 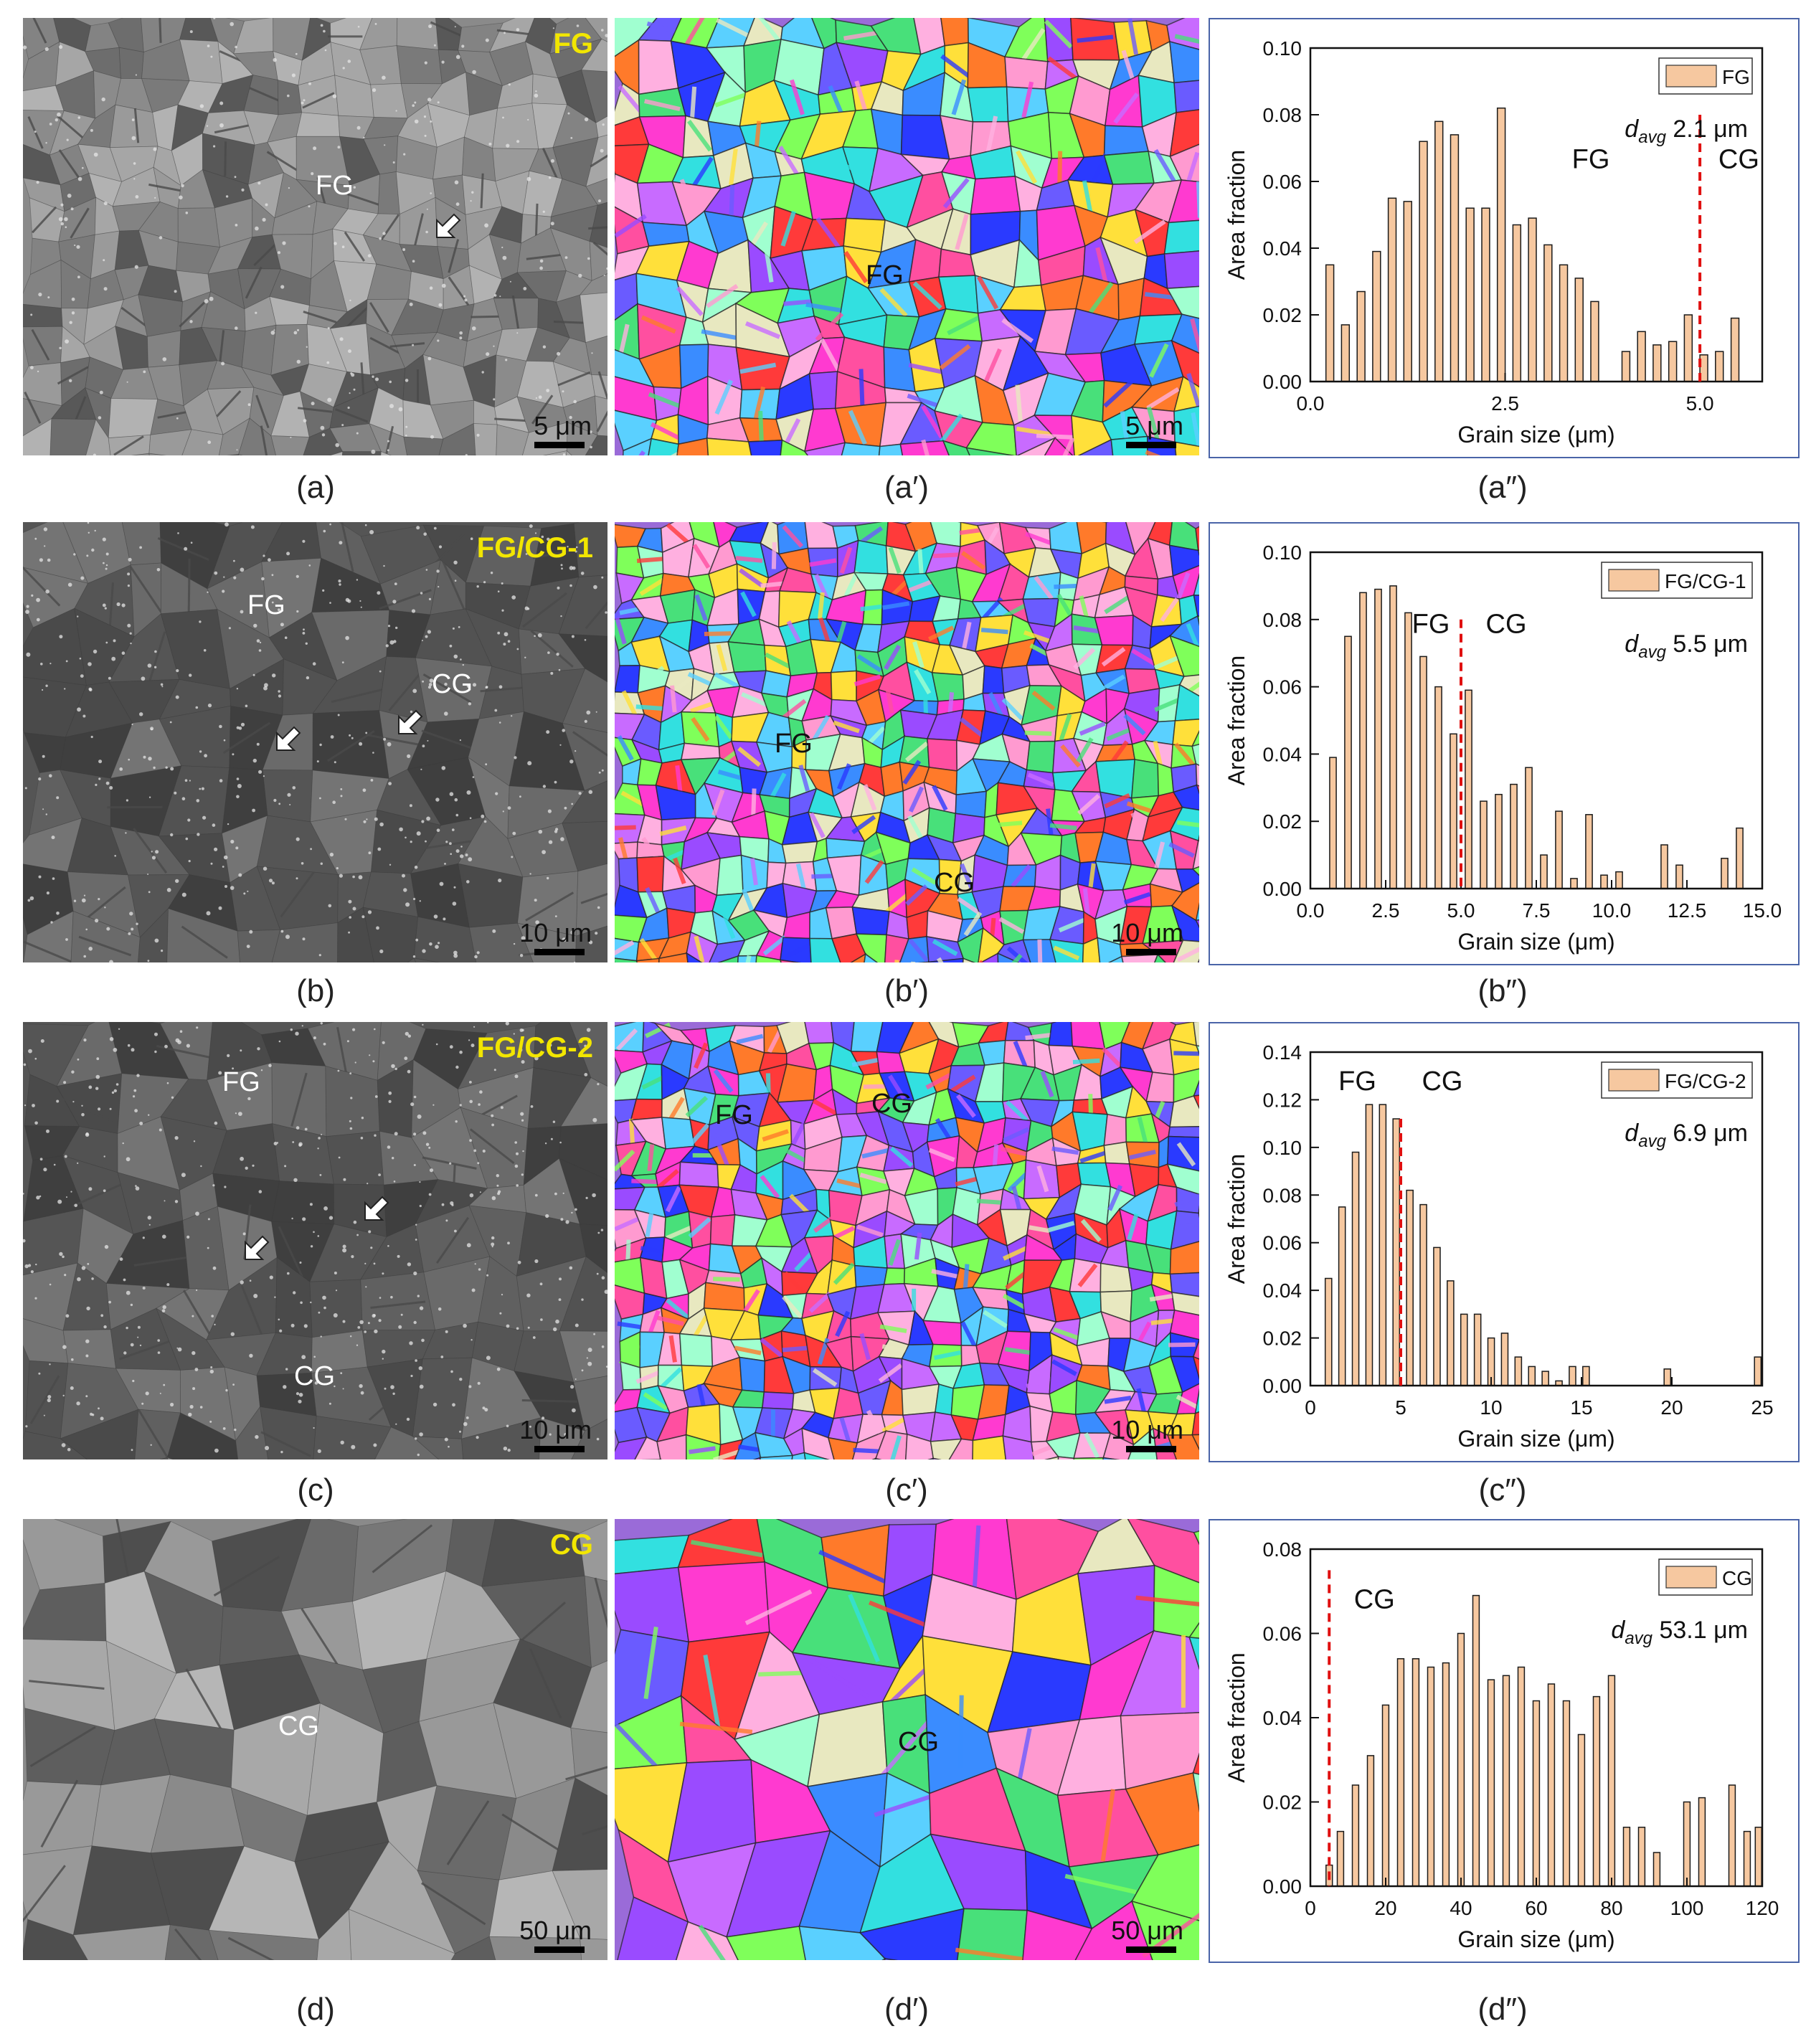 What do you see at coordinates (1506, 625) in the screenshot?
I see `region-label: CG` at bounding box center [1506, 625].